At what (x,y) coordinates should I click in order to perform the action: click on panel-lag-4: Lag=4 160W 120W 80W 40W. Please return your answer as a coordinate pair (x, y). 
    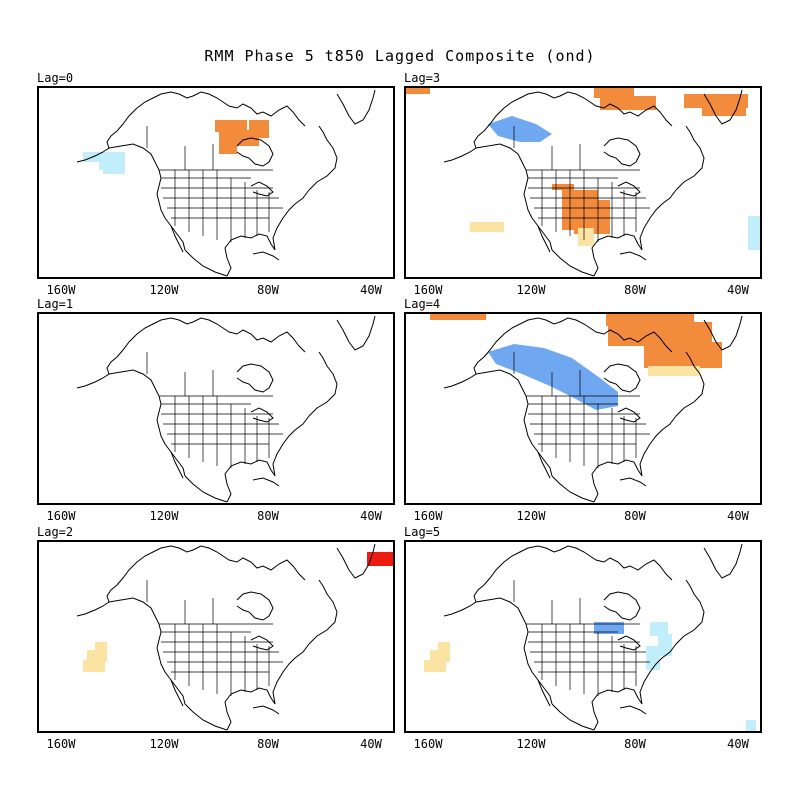
    Looking at the image, I should click on (583, 410).